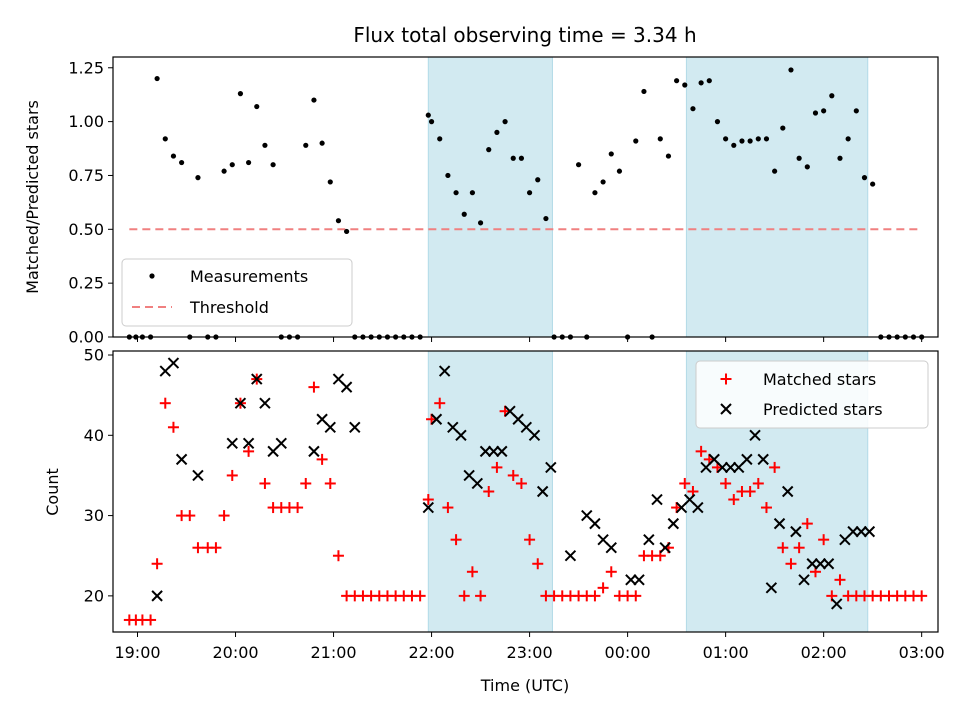 The image size is (960, 720). I want to click on bottom-legend-box, so click(812, 394).